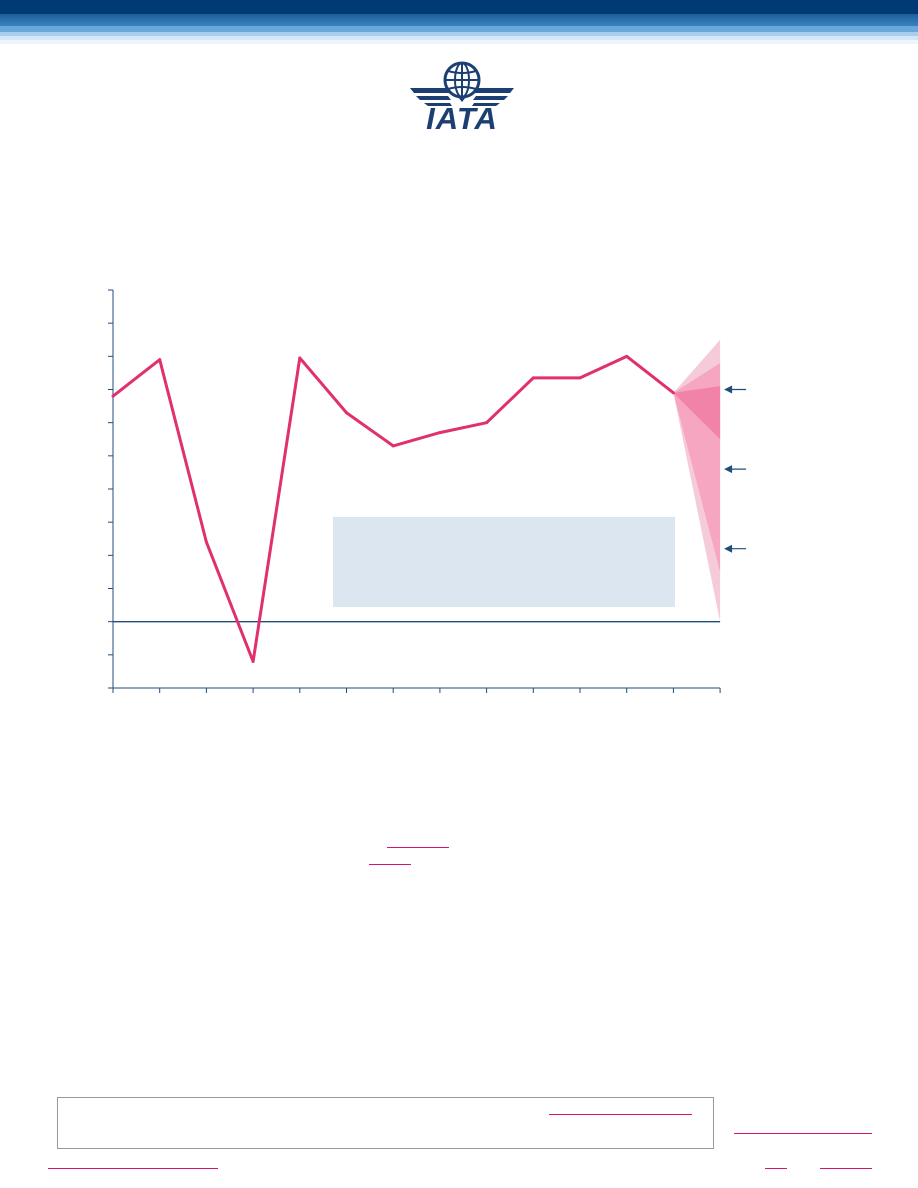 This screenshot has height=1188, width=918. I want to click on header-band-lightest, so click(459, 42).